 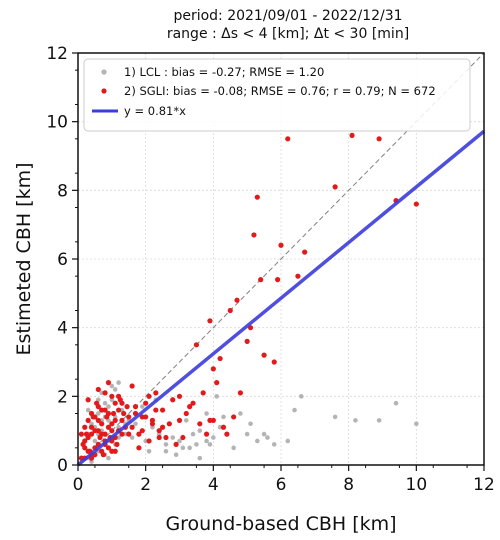 I want to click on x-tick-label-2: 4, so click(x=213, y=485).